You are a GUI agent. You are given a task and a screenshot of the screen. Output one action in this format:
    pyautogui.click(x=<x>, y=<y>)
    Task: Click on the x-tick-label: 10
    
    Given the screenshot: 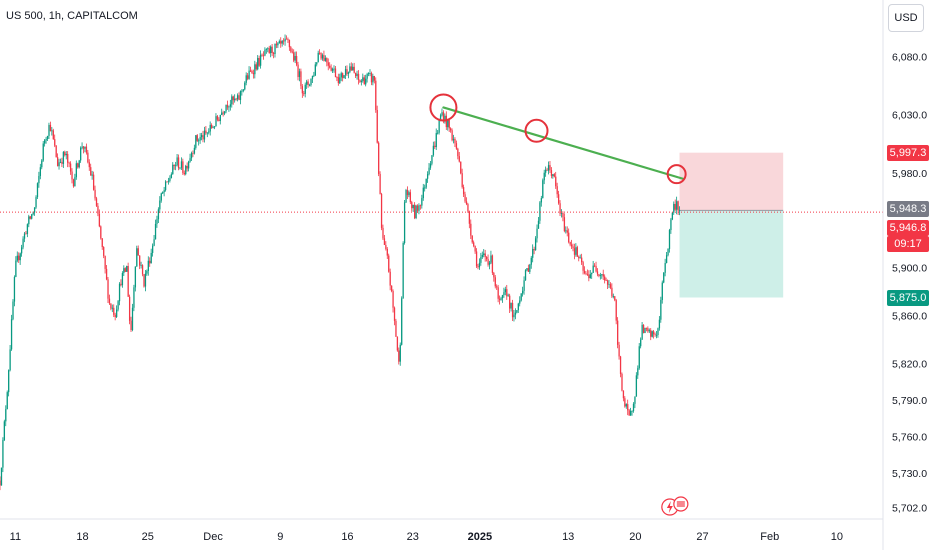 What is the action you would take?
    pyautogui.click(x=837, y=537)
    